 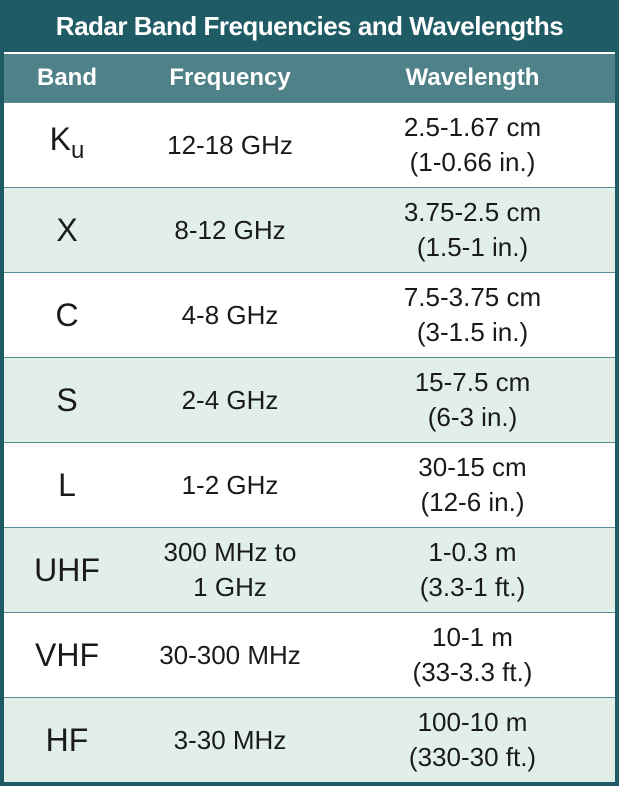 I want to click on frequency-line: 8-12 GHz, so click(x=230, y=229).